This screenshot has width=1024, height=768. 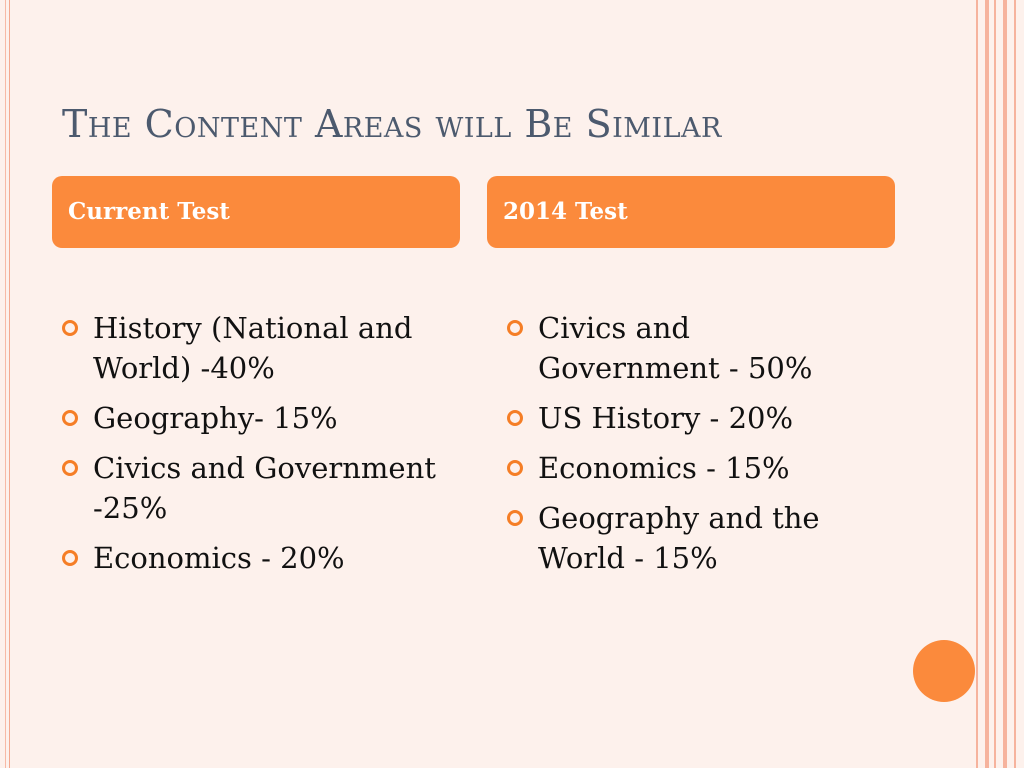 I want to click on list-item-text: Civics and Government - 50%, so click(x=675, y=348).